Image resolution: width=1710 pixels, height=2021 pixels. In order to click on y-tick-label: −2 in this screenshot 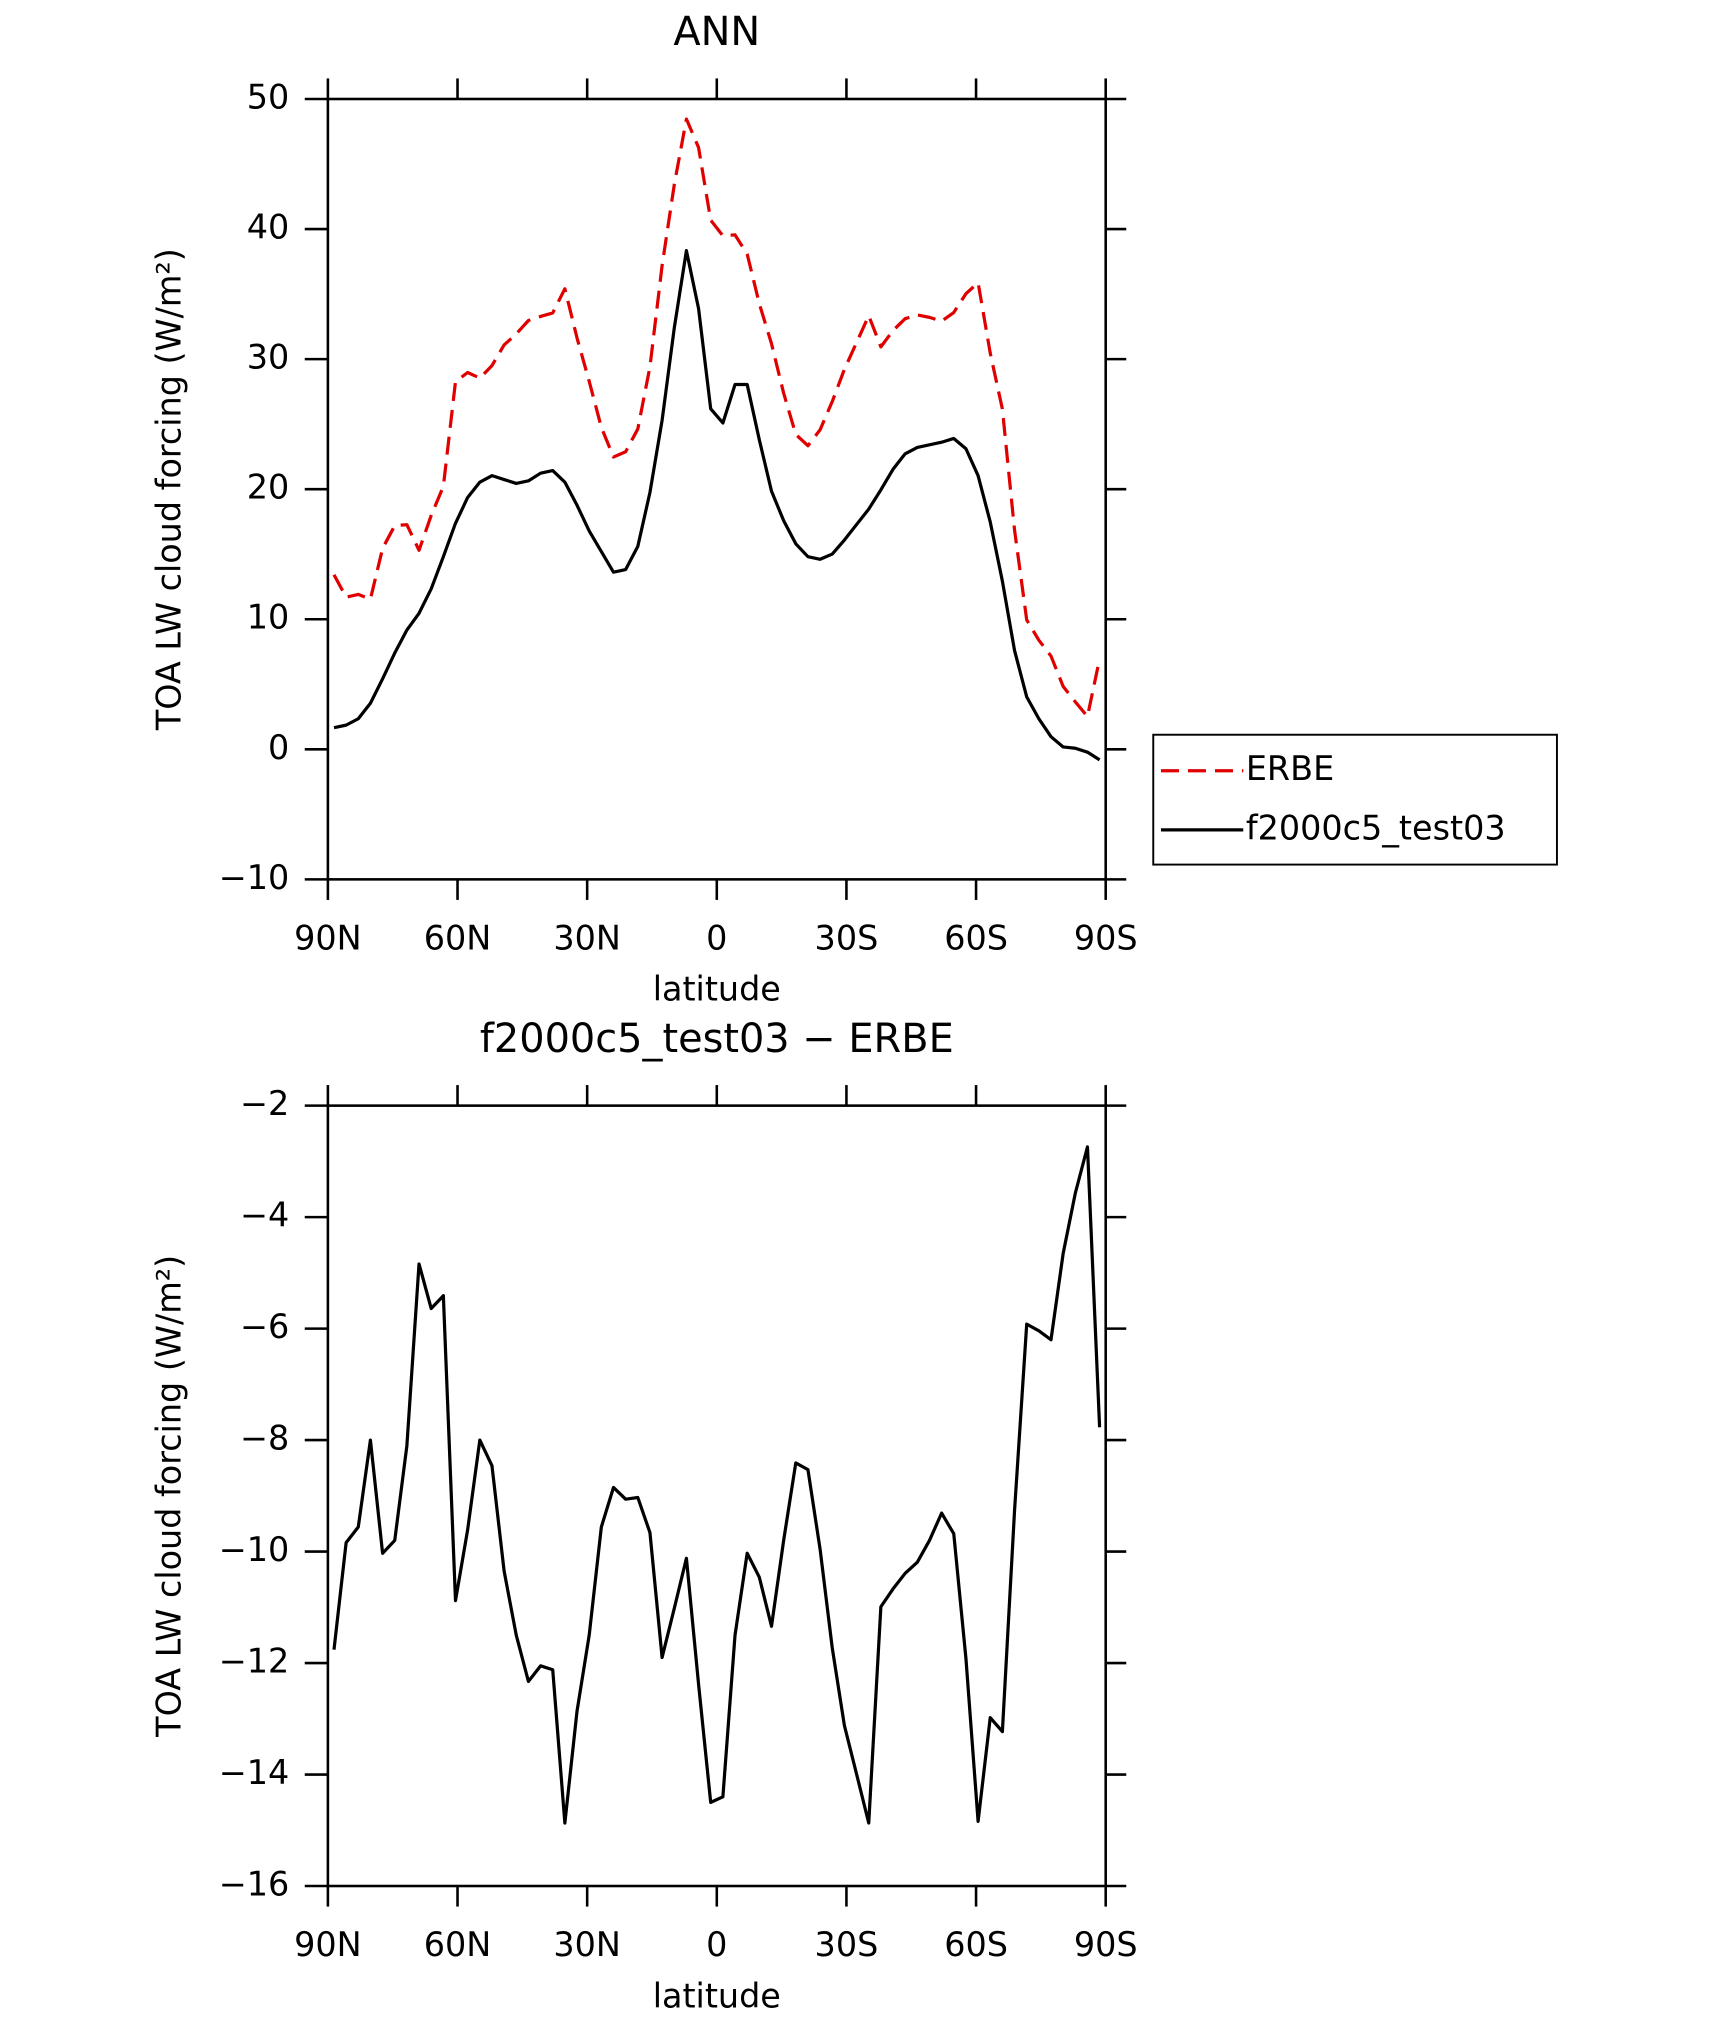, I will do `click(264, 1103)`.